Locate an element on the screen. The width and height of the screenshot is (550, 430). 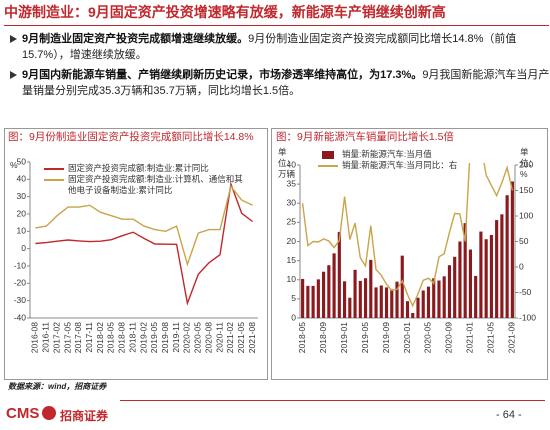
chart-title: 图：9月份制造业固定资产投资完成额同比增长14.8% is located at coordinates (131, 137).